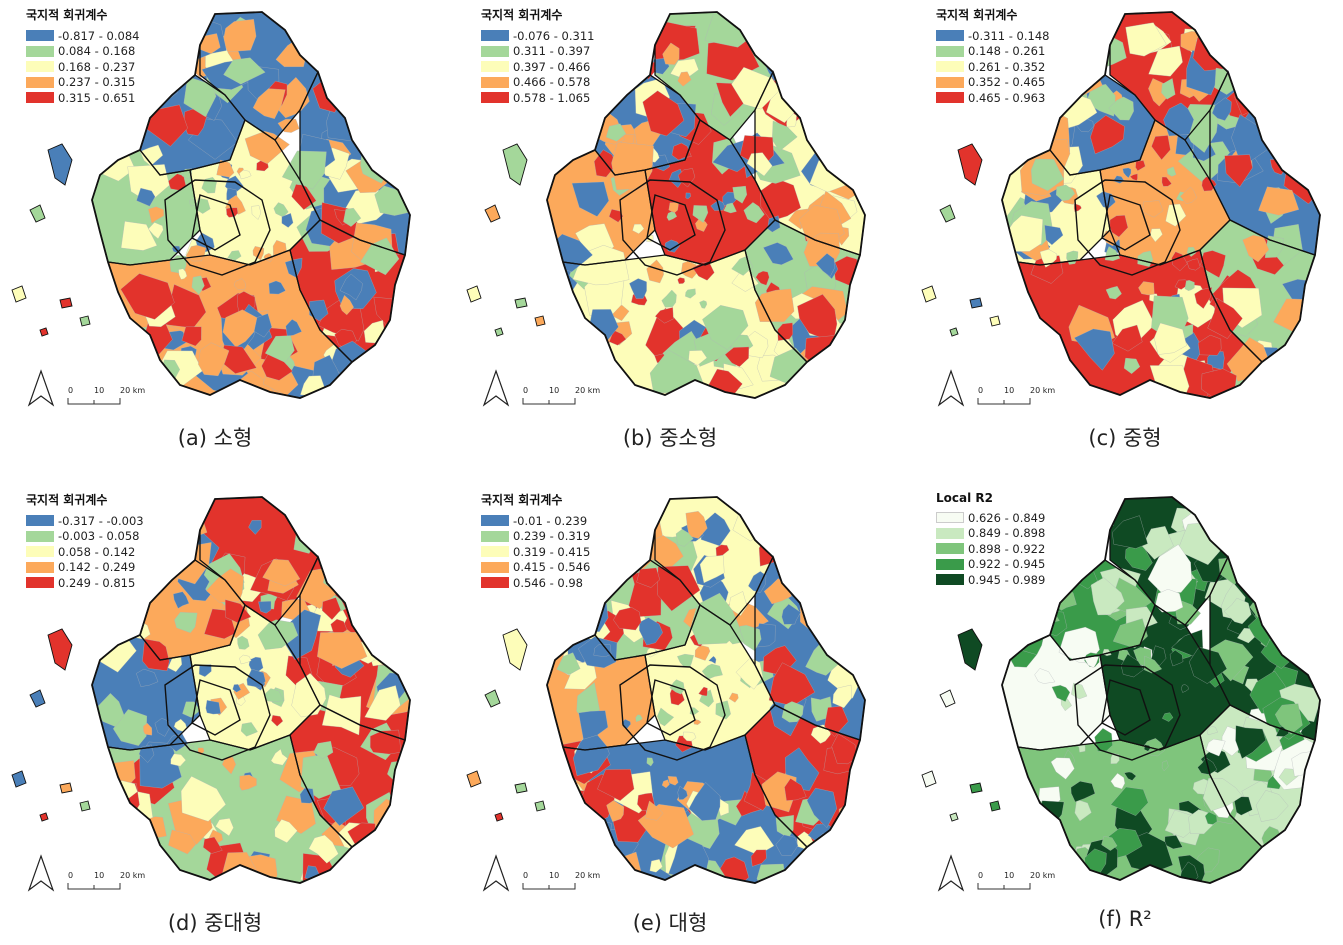  What do you see at coordinates (552, 567) in the screenshot?
I see `legend-label: 0.415 - 0.546` at bounding box center [552, 567].